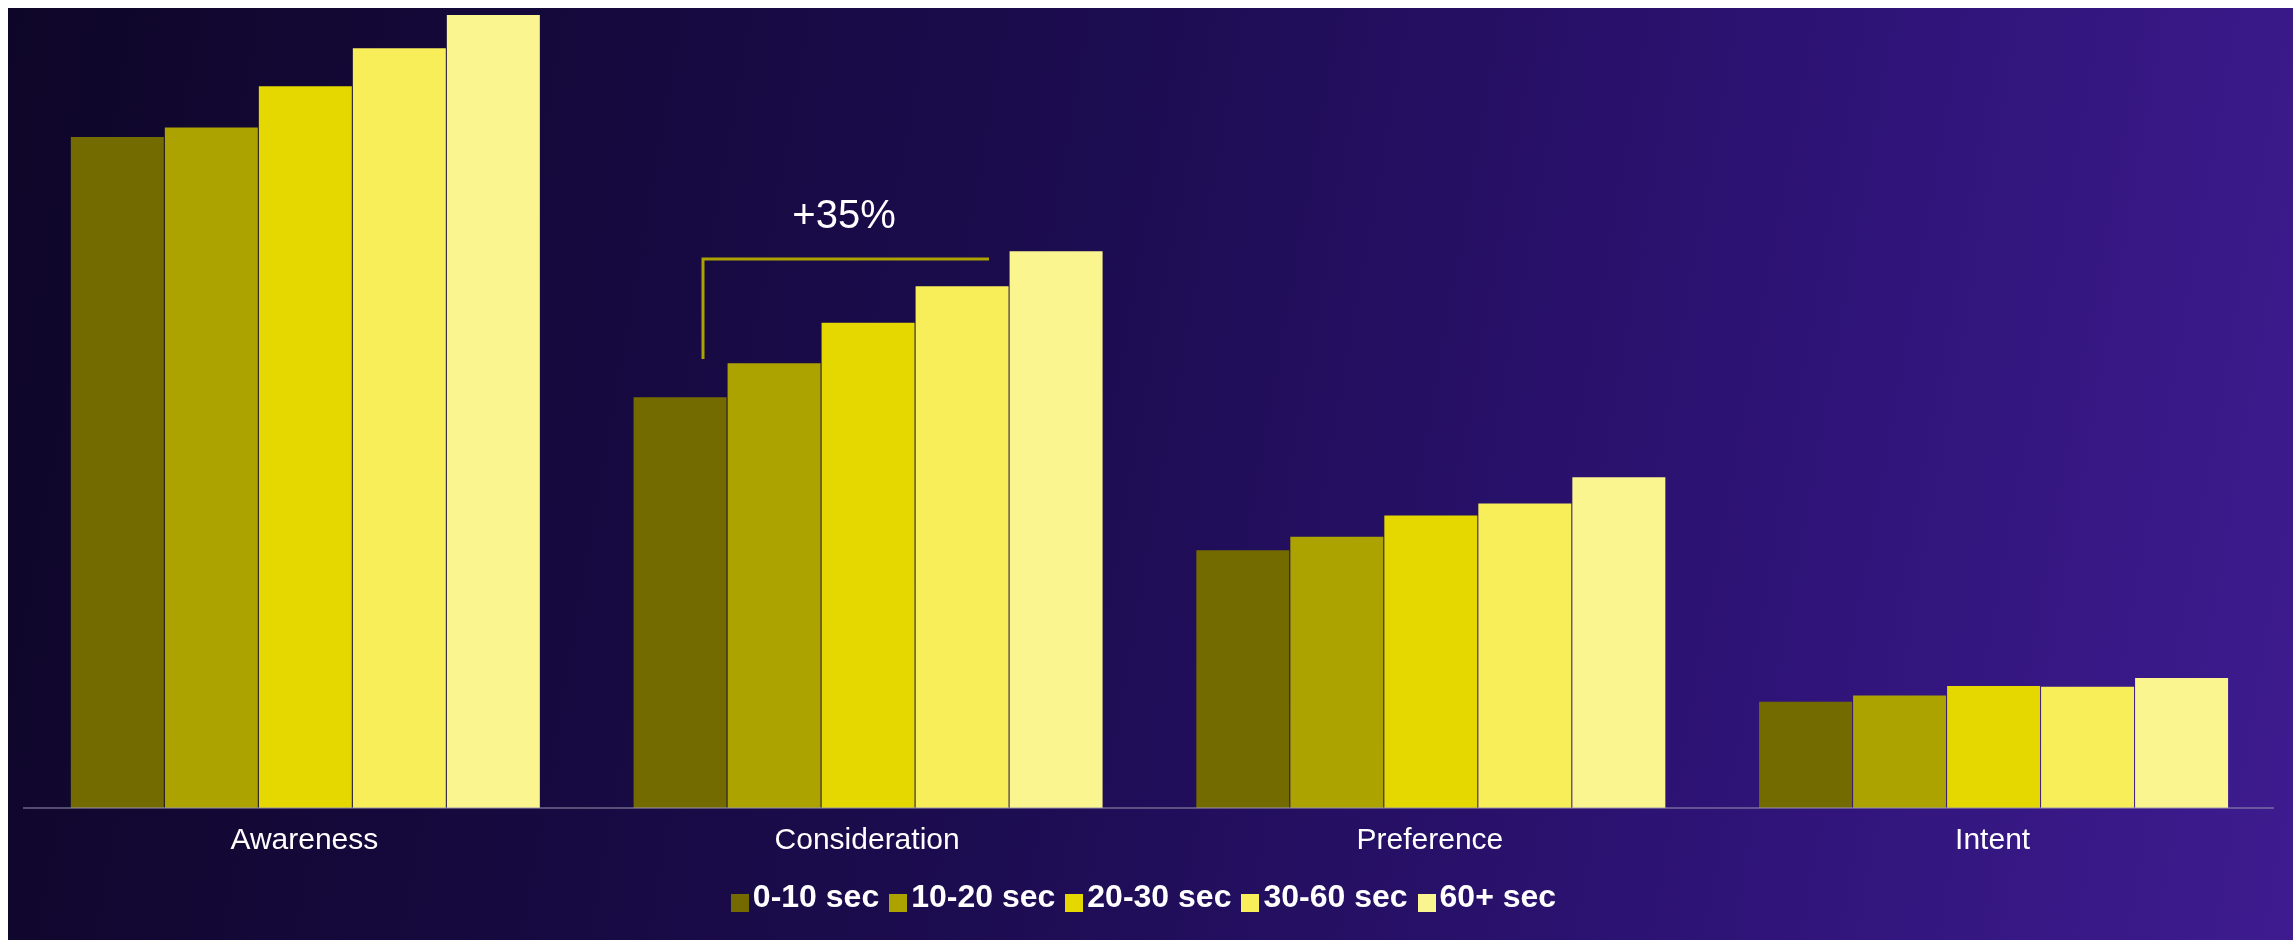 The height and width of the screenshot is (940, 2293). What do you see at coordinates (844, 214) in the screenshot?
I see `annotation: +35%` at bounding box center [844, 214].